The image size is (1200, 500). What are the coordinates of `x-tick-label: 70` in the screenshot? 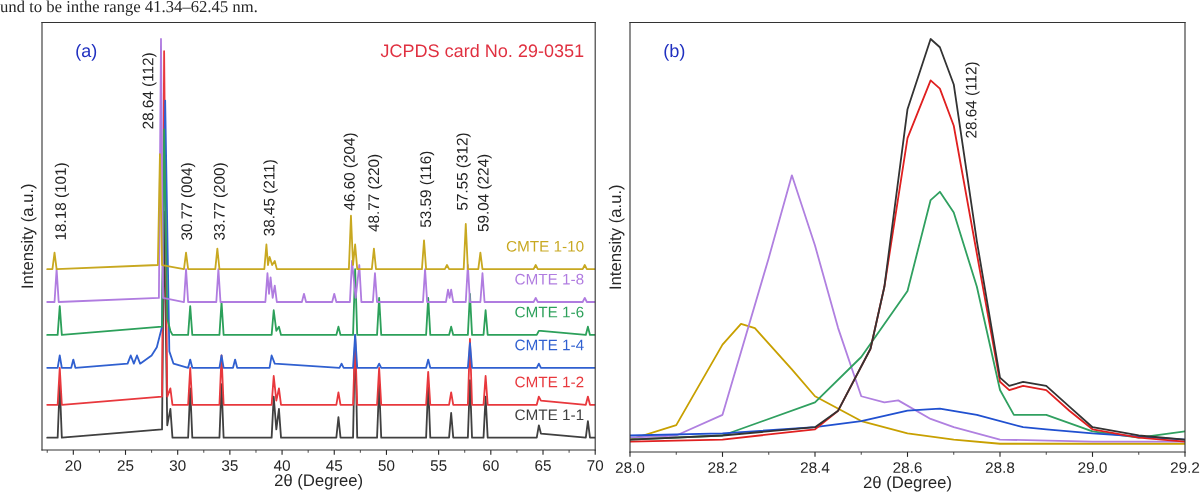 It's located at (595, 465).